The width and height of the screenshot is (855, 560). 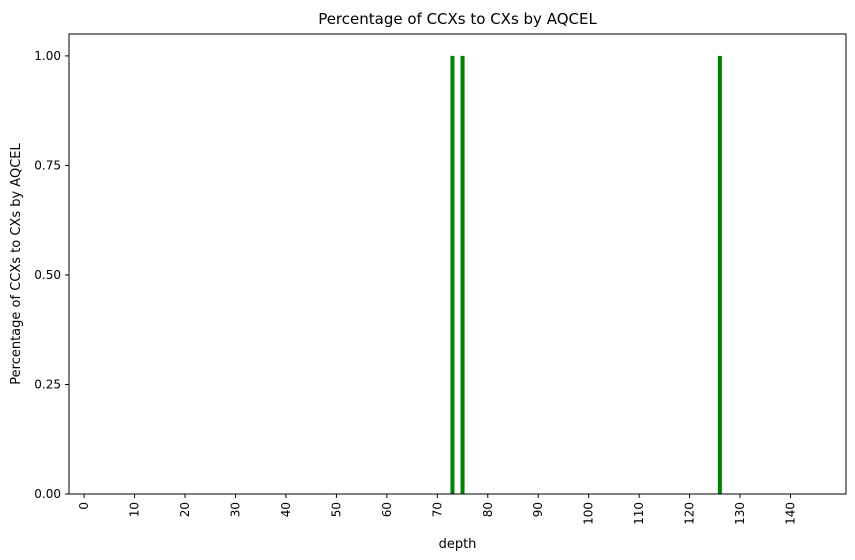 What do you see at coordinates (387, 509) in the screenshot?
I see `x-tick-label: 60` at bounding box center [387, 509].